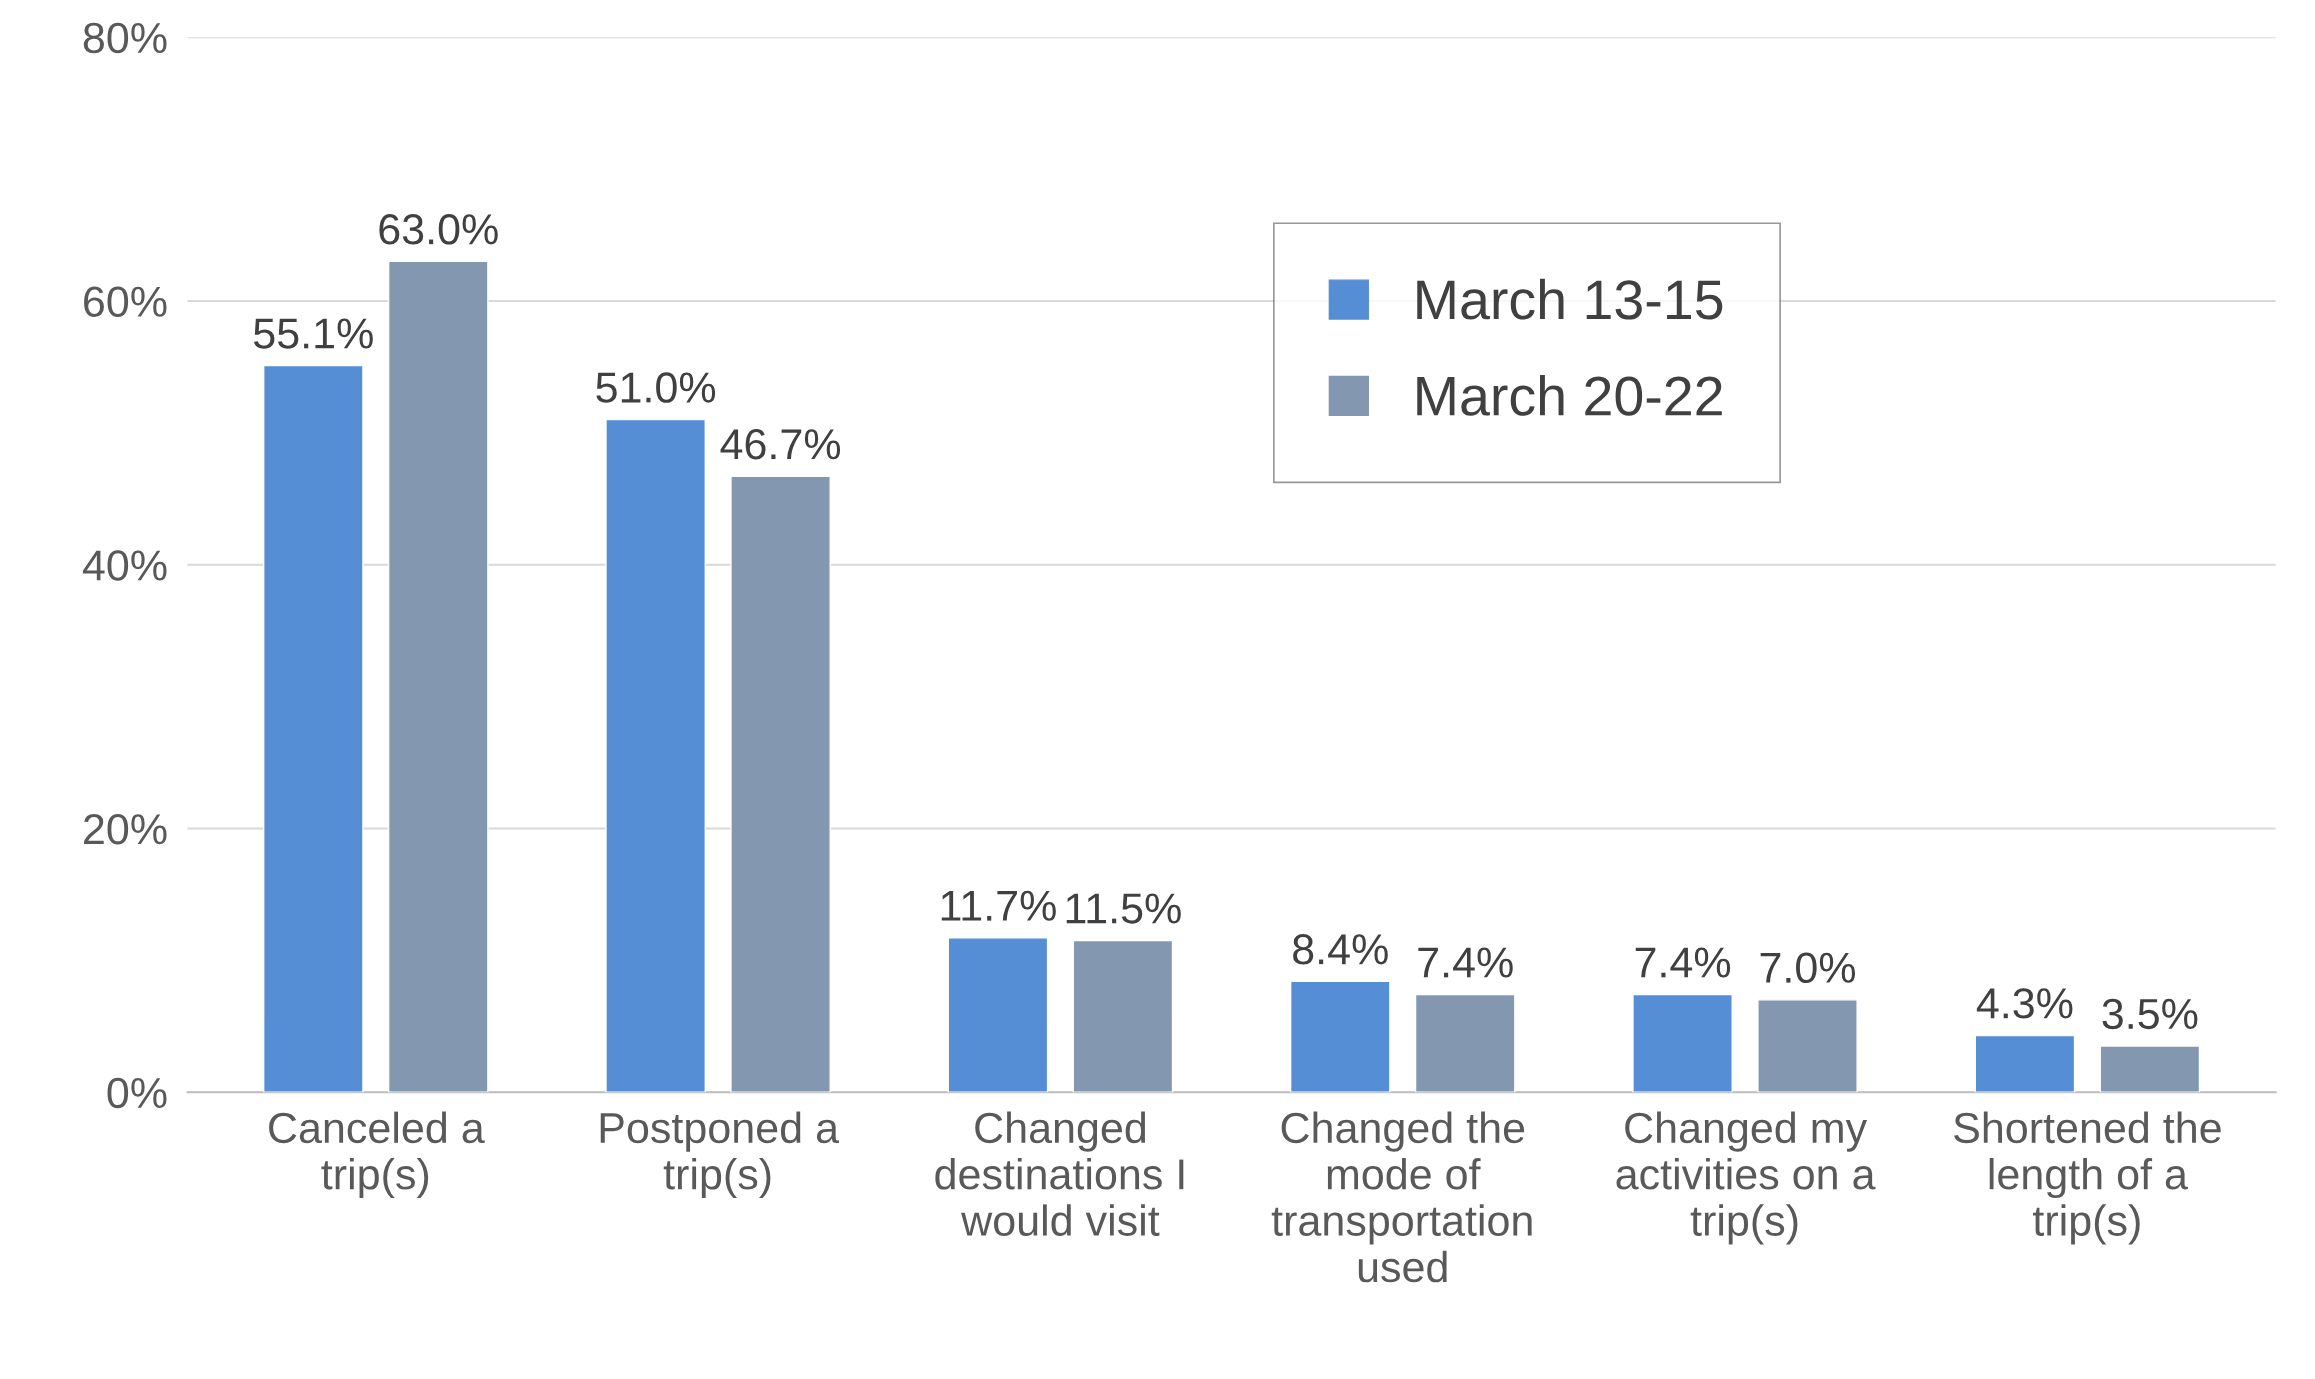  Describe the element at coordinates (1059, 1173) in the screenshot. I see `x-tick-label: Changed destinations I would visit` at that location.